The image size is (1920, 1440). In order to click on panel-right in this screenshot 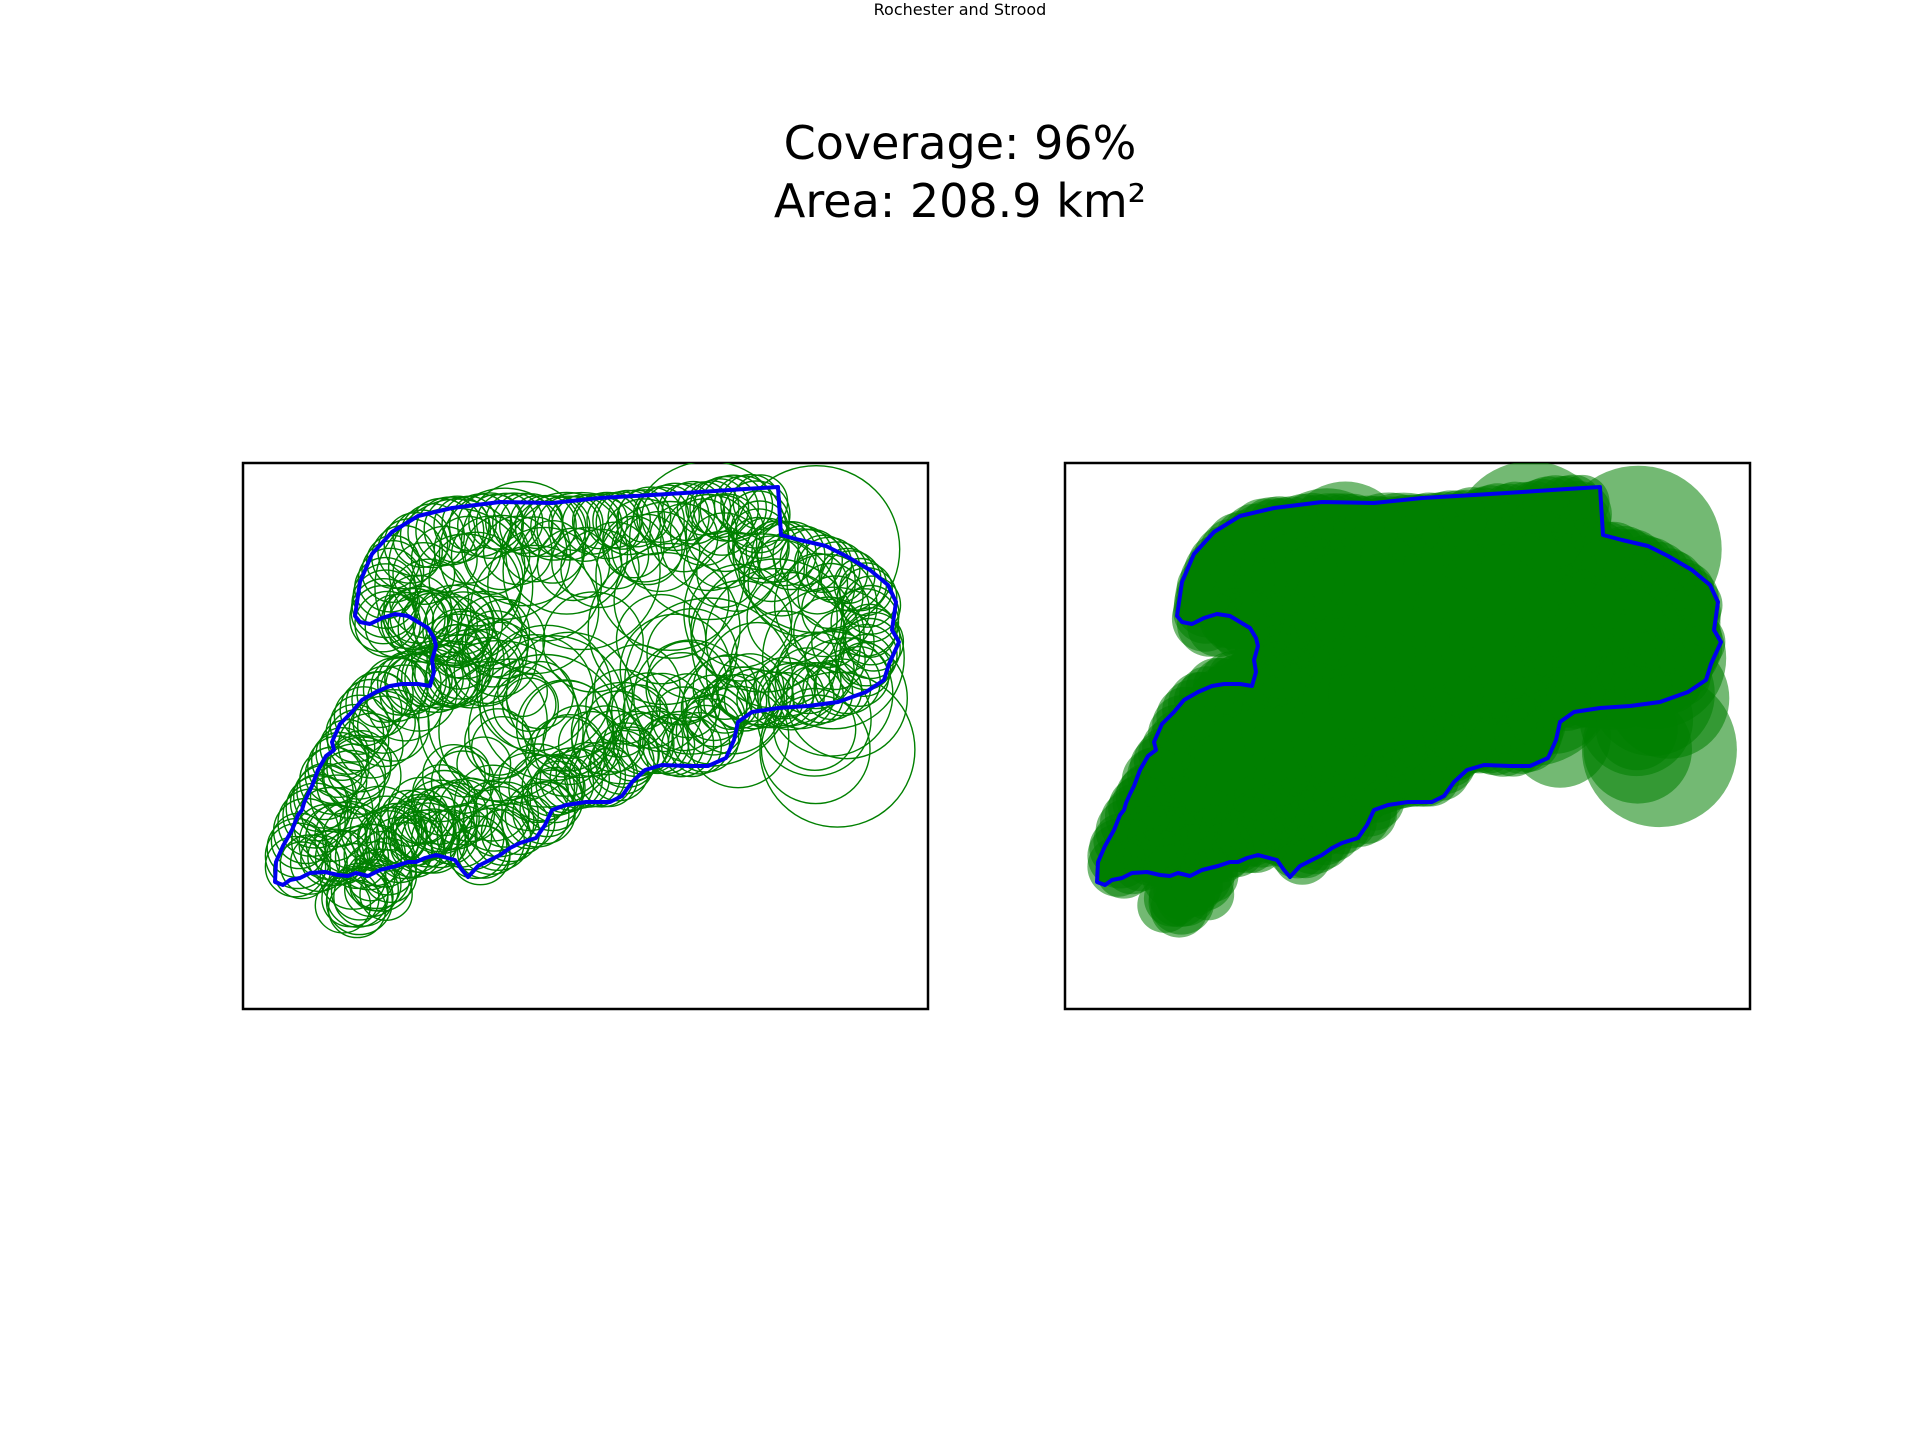, I will do `click(1407, 736)`.